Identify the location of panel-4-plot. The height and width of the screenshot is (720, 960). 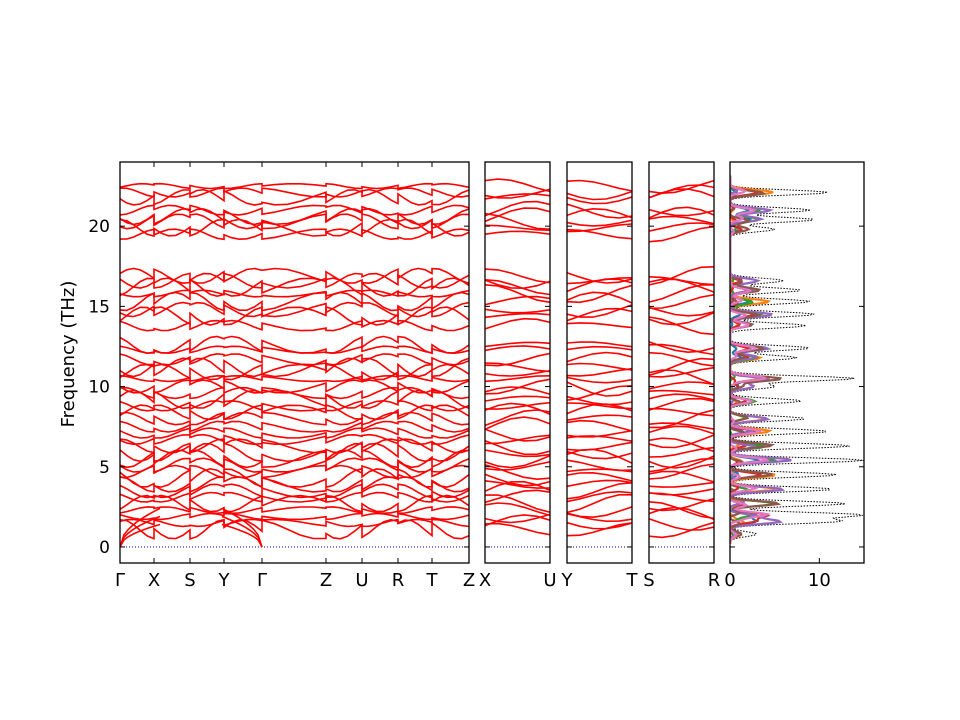
(797, 359).